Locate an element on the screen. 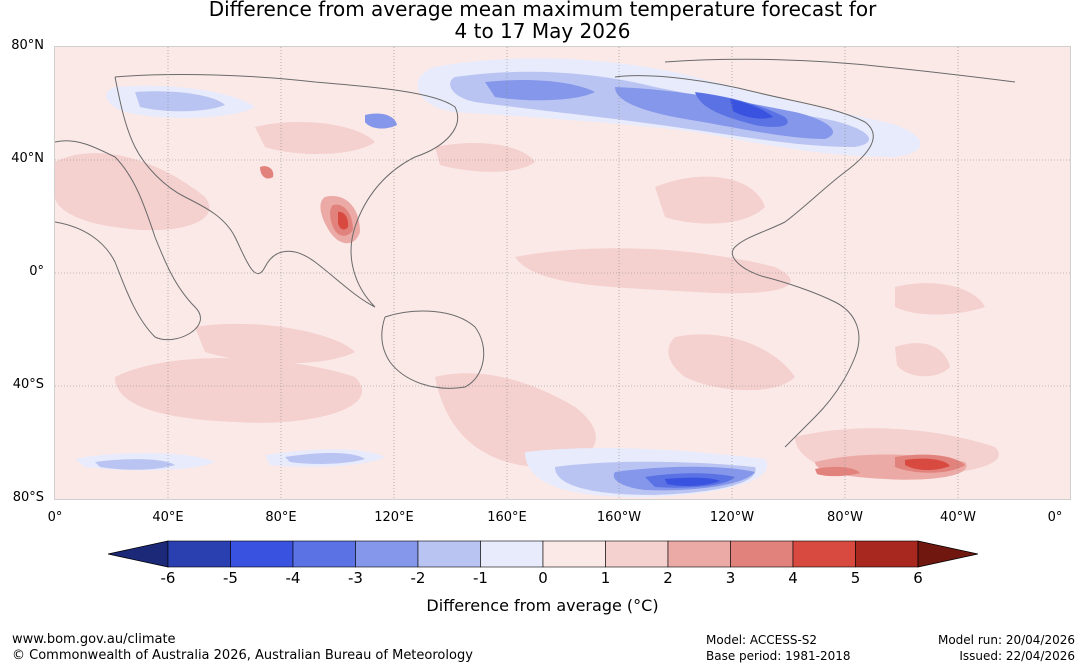 The height and width of the screenshot is (667, 1085). footer-issued: Issued: 22/04/2026 is located at coordinates (1017, 656).